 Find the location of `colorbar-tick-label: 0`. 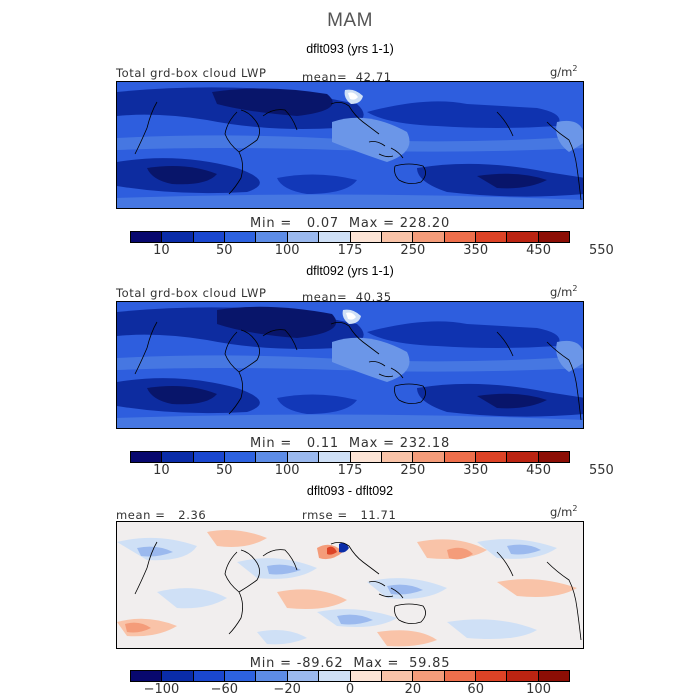

colorbar-tick-label: 0 is located at coordinates (350, 689).